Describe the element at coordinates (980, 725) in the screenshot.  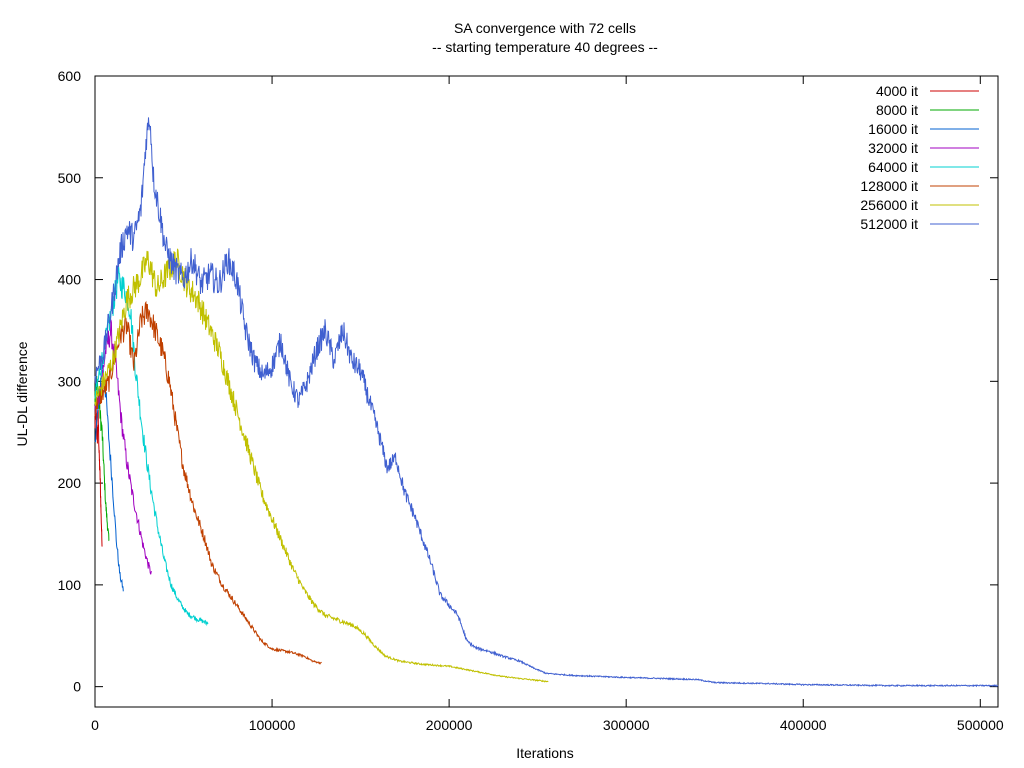
I see `x-tick-label: 500000` at that location.